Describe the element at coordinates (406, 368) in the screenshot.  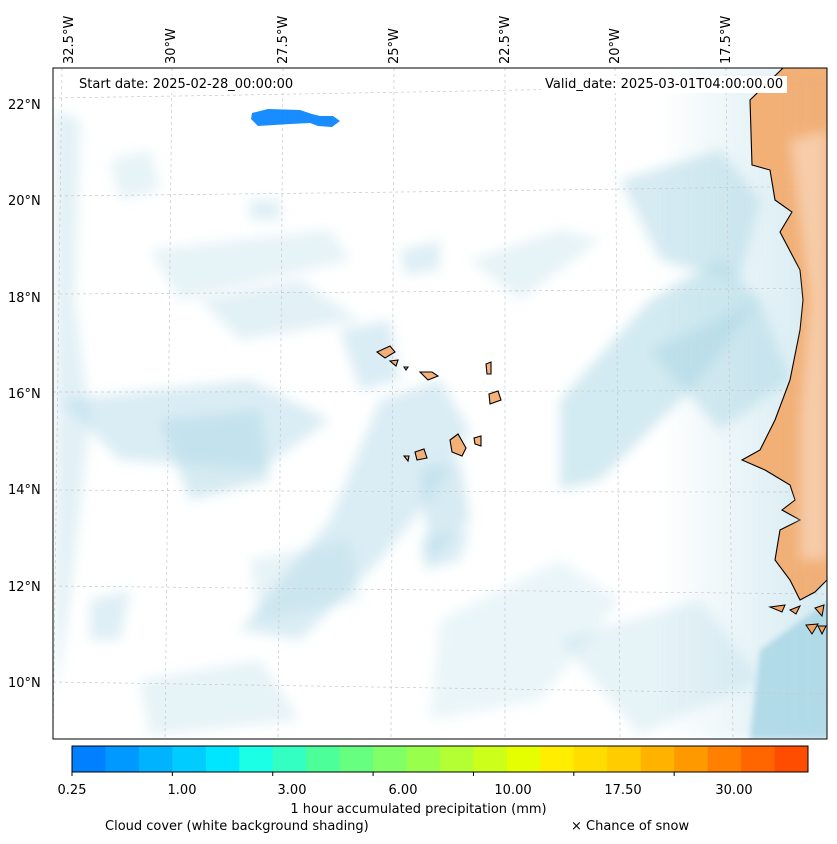
I see `santa-luzia` at that location.